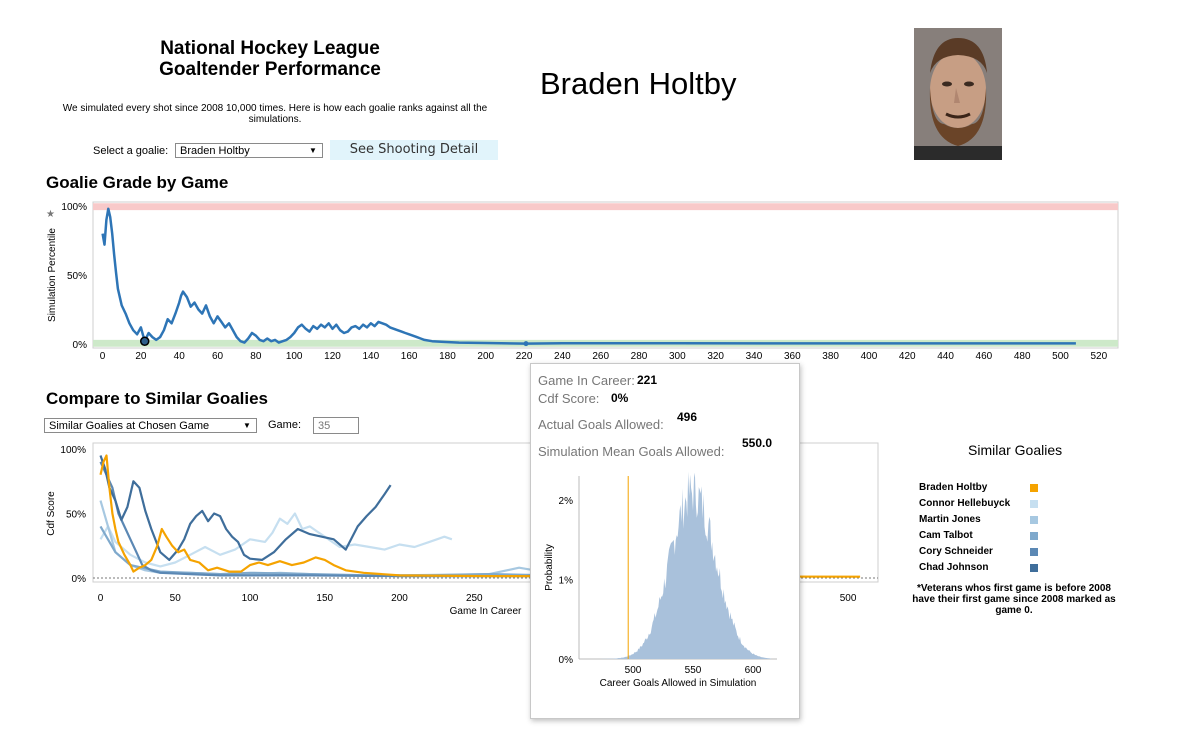 The height and width of the screenshot is (749, 1200). I want to click on tooltip-game-label: Game In Career:, so click(586, 380).